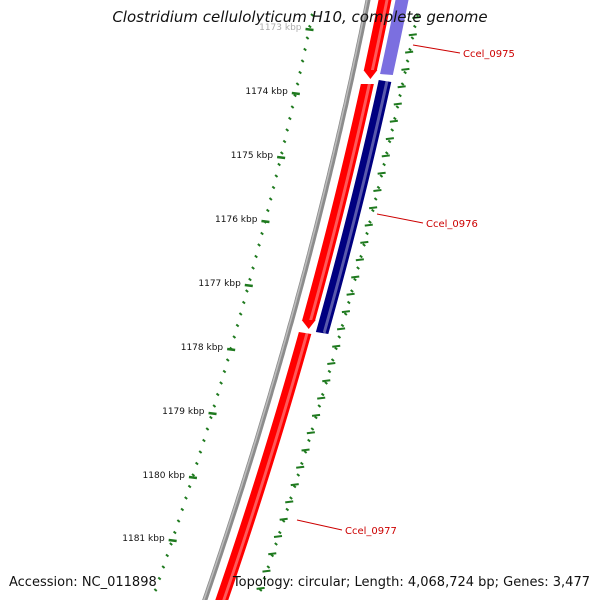 The width and height of the screenshot is (600, 600). I want to click on gene-ccel-0975-shine, so click(379, 35).